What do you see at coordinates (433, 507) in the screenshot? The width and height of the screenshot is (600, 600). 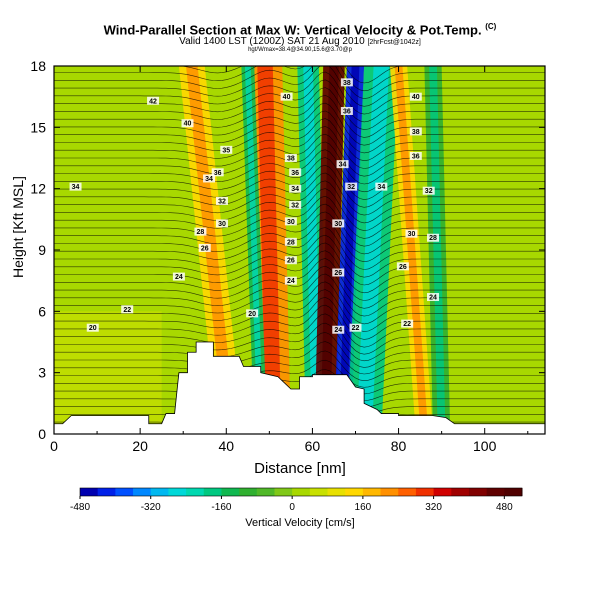 I see `colorbar-tick-label: 320` at bounding box center [433, 507].